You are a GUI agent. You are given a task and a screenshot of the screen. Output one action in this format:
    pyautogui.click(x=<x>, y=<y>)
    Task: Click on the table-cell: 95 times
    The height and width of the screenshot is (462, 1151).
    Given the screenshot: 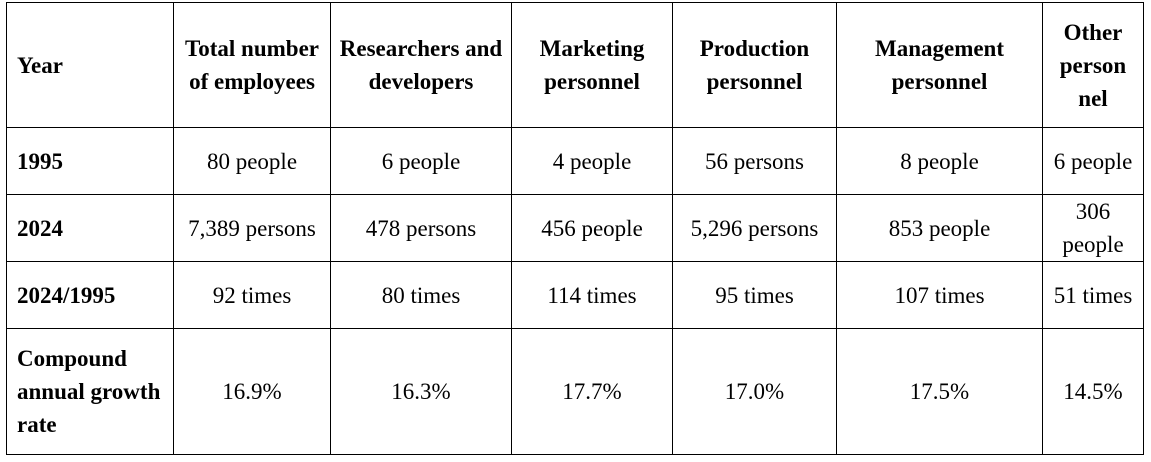 What is the action you would take?
    pyautogui.click(x=754, y=295)
    